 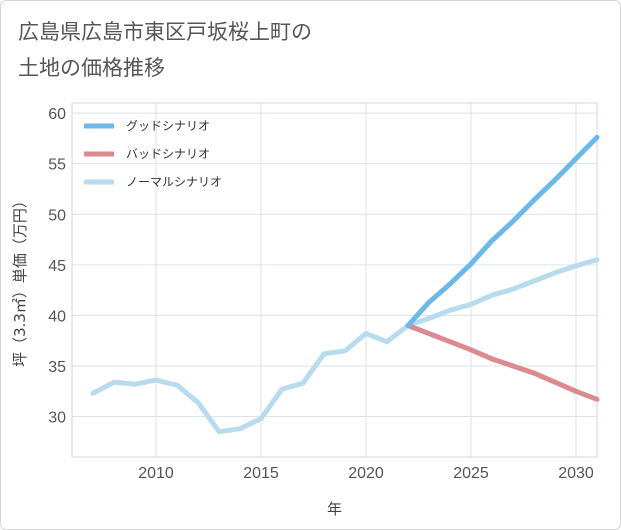 What do you see at coordinates (366, 473) in the screenshot?
I see `x-tick-label: 2020` at bounding box center [366, 473].